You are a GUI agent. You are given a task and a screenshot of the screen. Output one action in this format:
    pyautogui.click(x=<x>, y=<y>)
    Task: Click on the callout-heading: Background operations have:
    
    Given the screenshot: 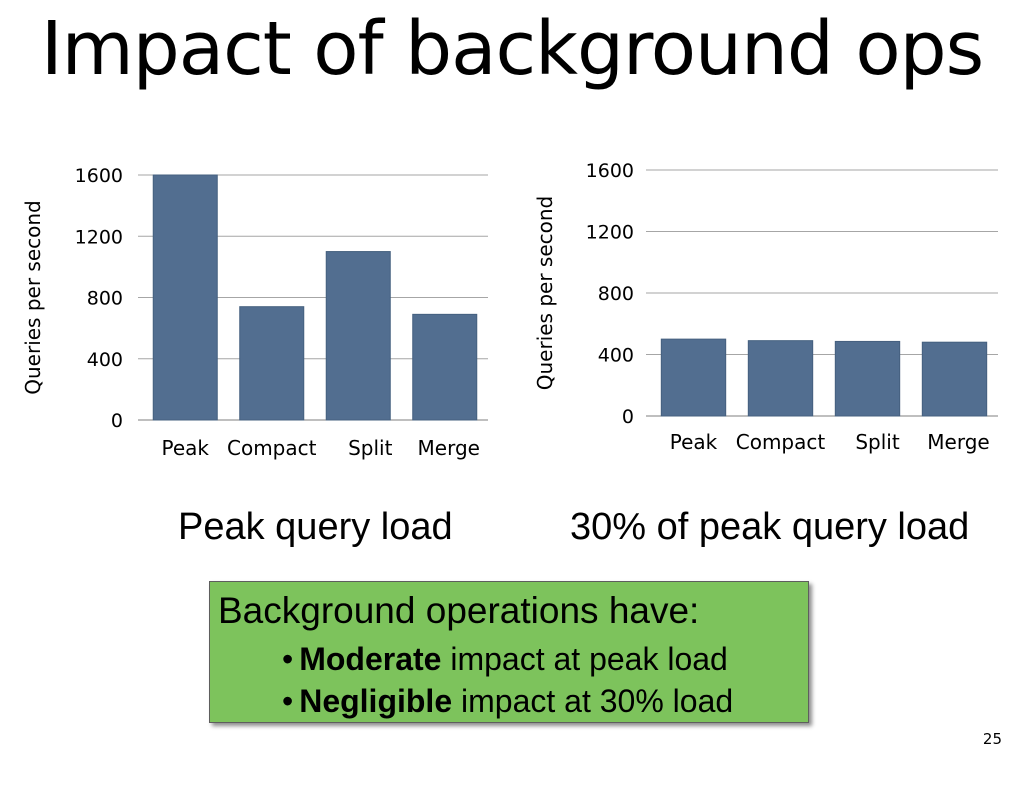 What is the action you would take?
    pyautogui.click(x=459, y=610)
    